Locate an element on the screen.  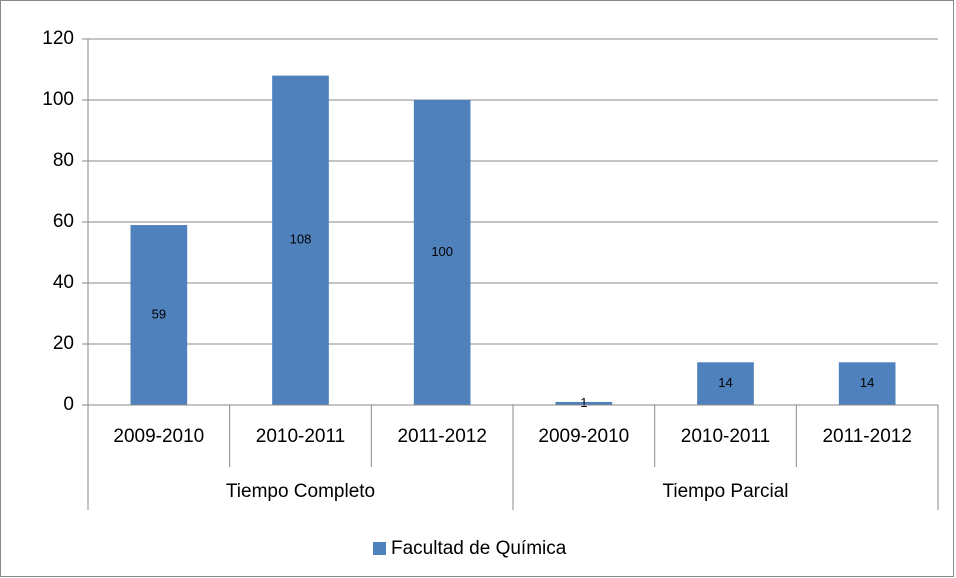
y-tick-label: 60 is located at coordinates (63, 221).